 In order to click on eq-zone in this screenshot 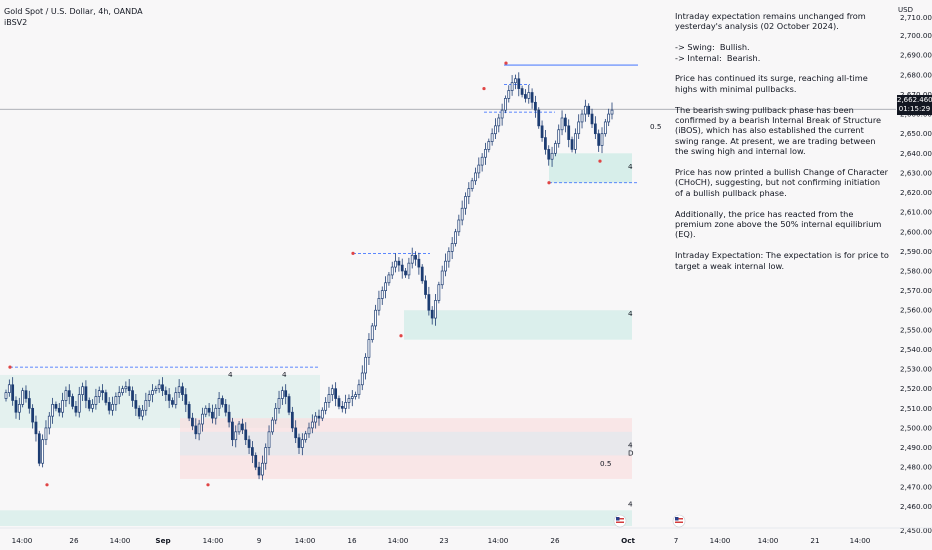, I will do `click(406, 443)`.